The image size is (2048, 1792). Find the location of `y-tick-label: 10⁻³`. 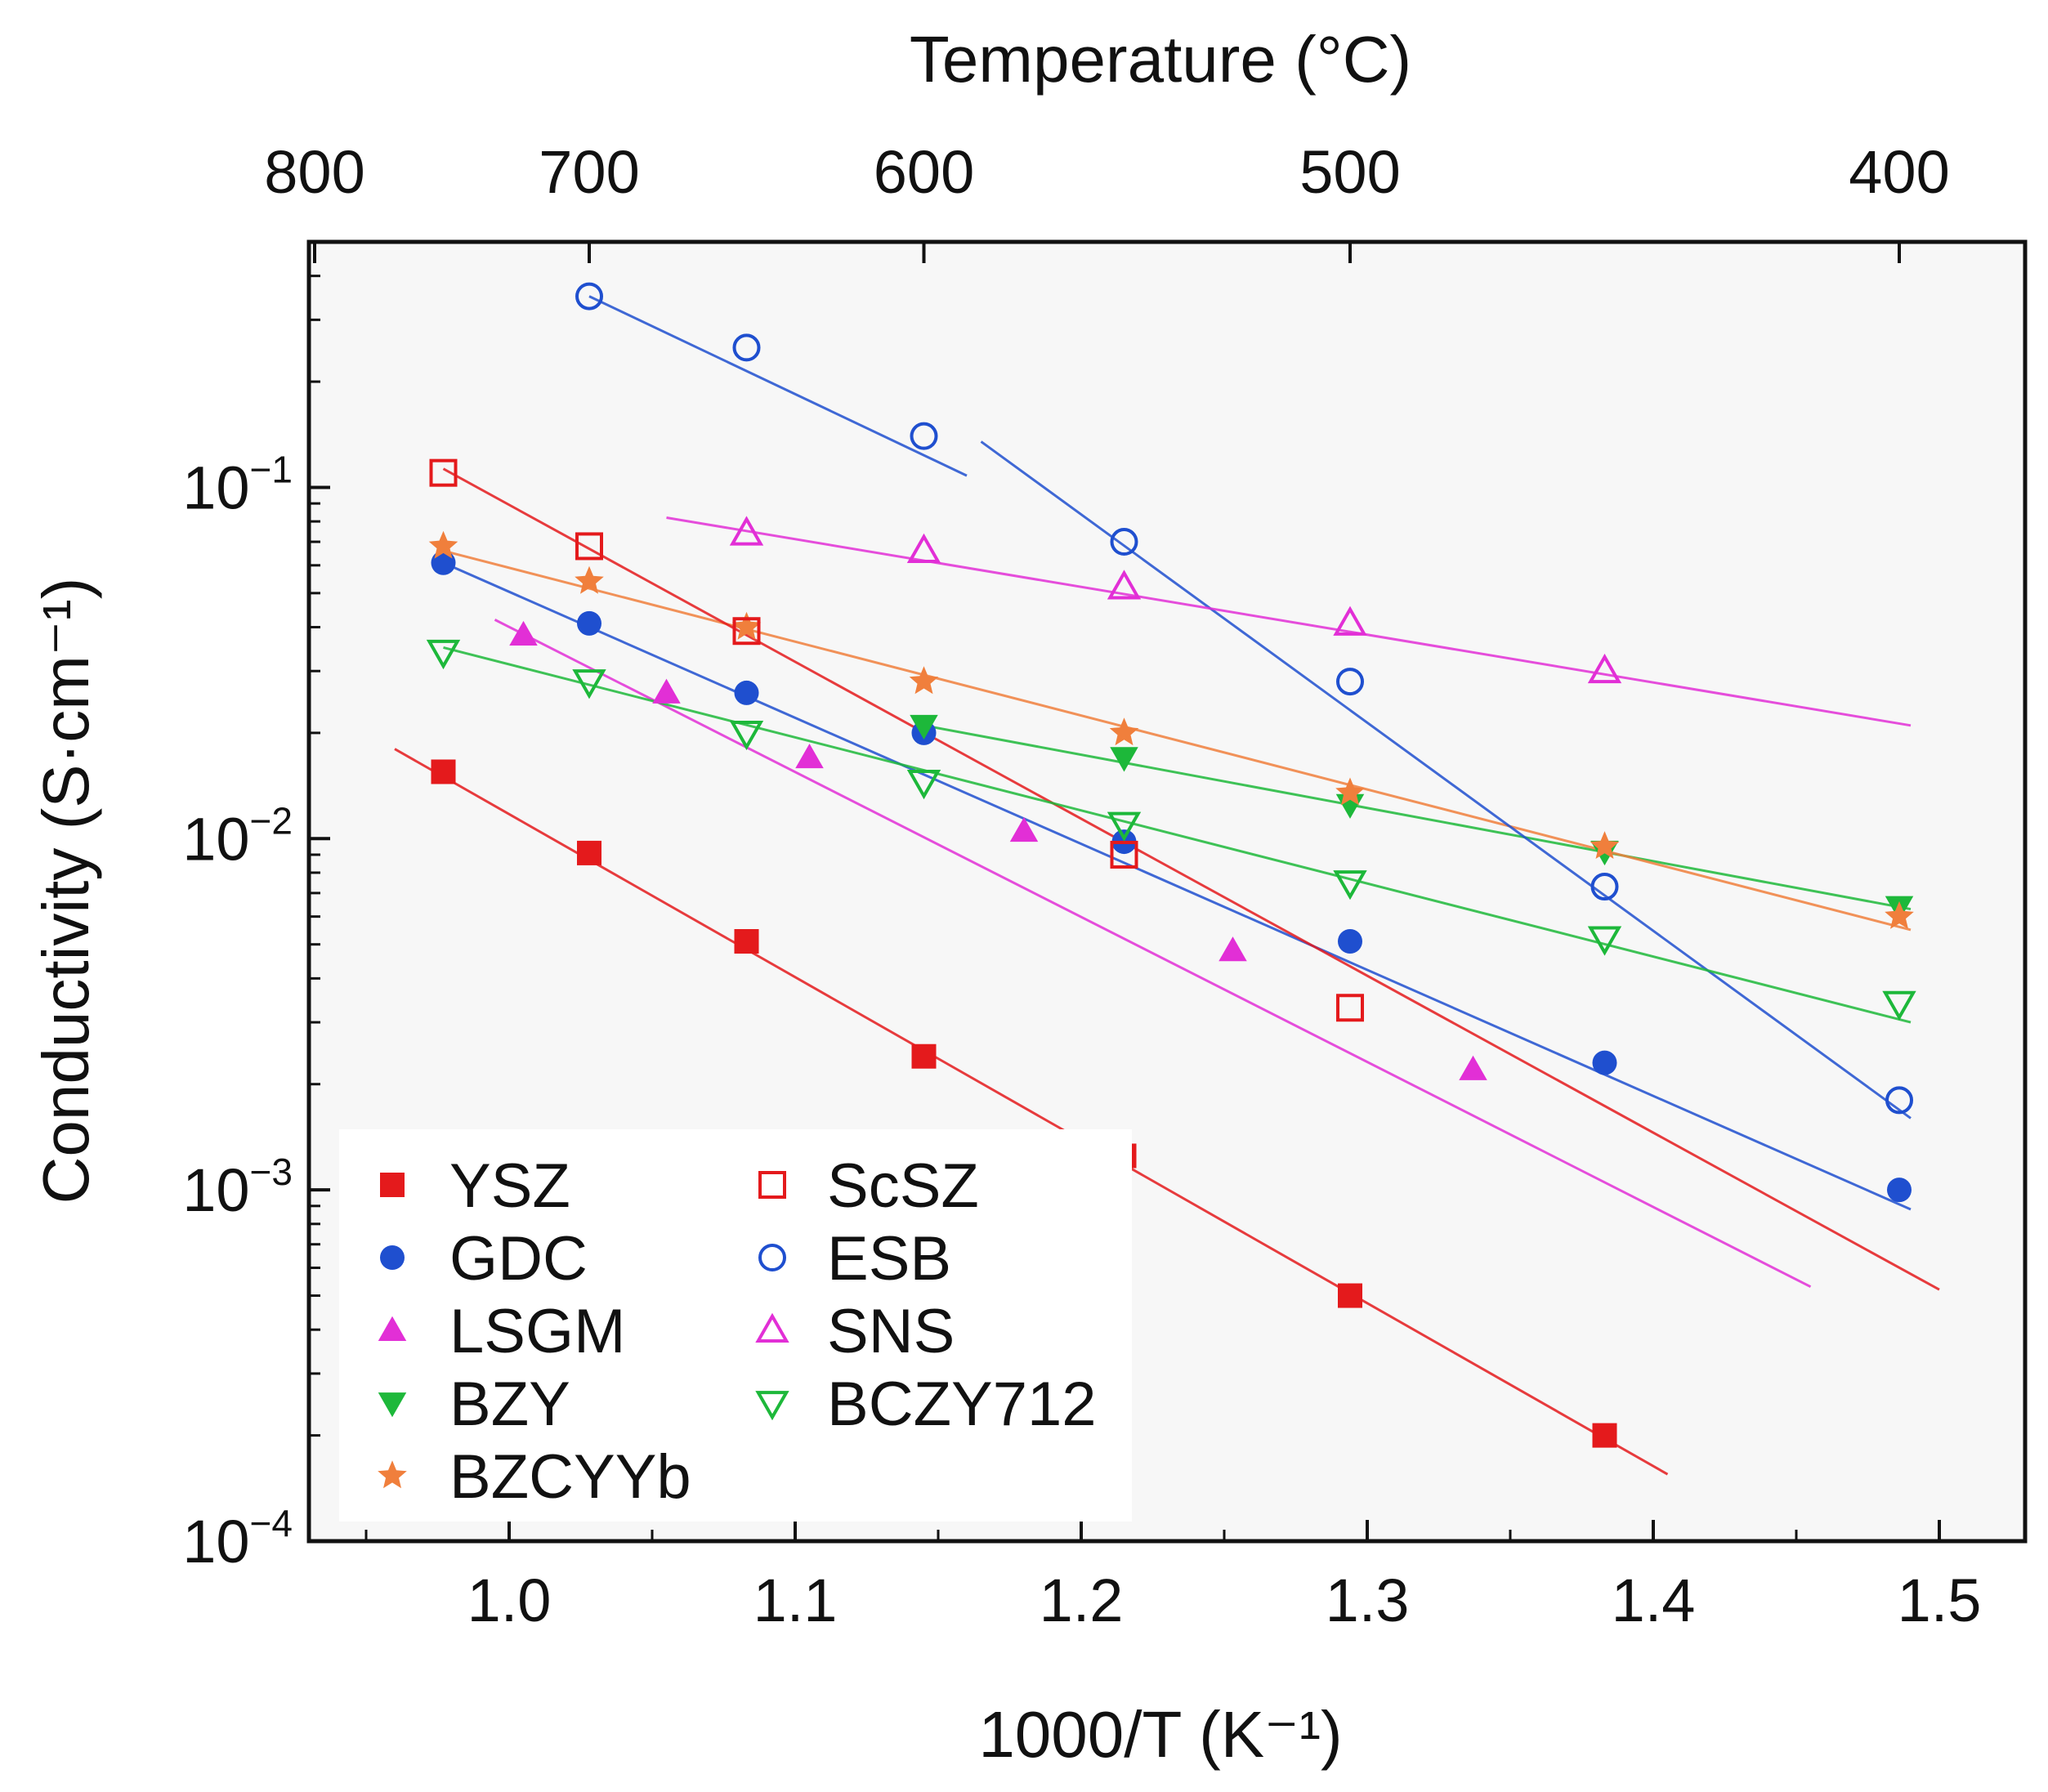

y-tick-label: 10⁻³ is located at coordinates (237, 1187).